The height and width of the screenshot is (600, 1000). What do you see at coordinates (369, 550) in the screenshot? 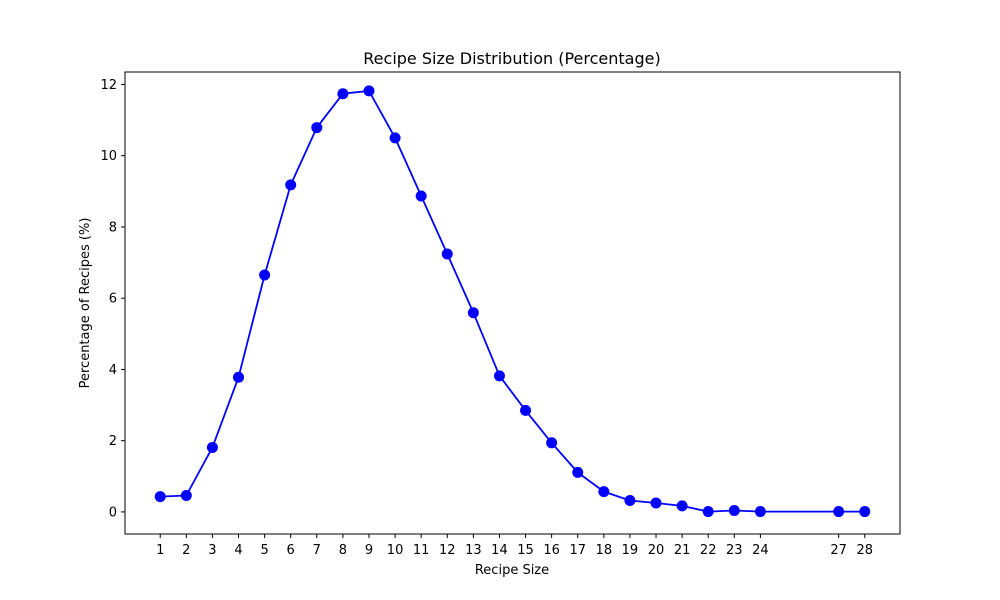
I see `x-tick-label: 9` at bounding box center [369, 550].